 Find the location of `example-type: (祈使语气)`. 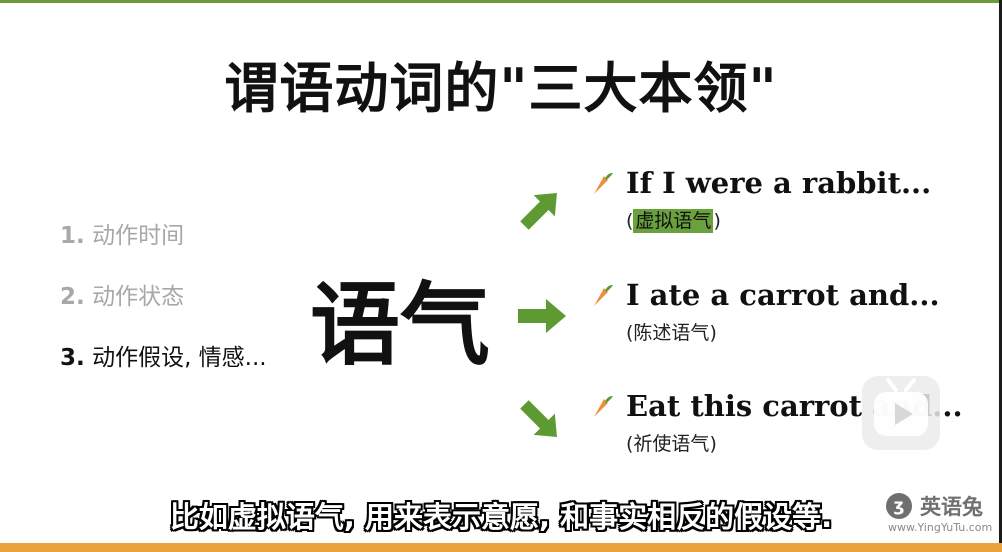

example-type: (祈使语气) is located at coordinates (671, 444).